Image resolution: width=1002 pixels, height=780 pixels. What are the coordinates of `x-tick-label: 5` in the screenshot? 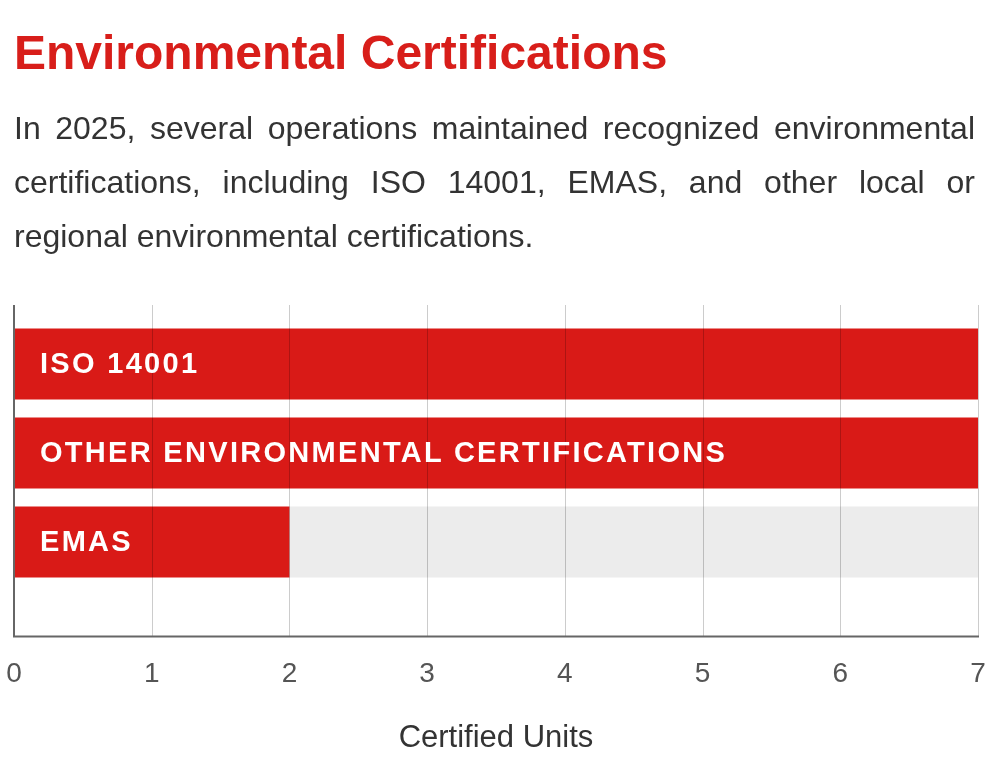 It's located at (702, 672).